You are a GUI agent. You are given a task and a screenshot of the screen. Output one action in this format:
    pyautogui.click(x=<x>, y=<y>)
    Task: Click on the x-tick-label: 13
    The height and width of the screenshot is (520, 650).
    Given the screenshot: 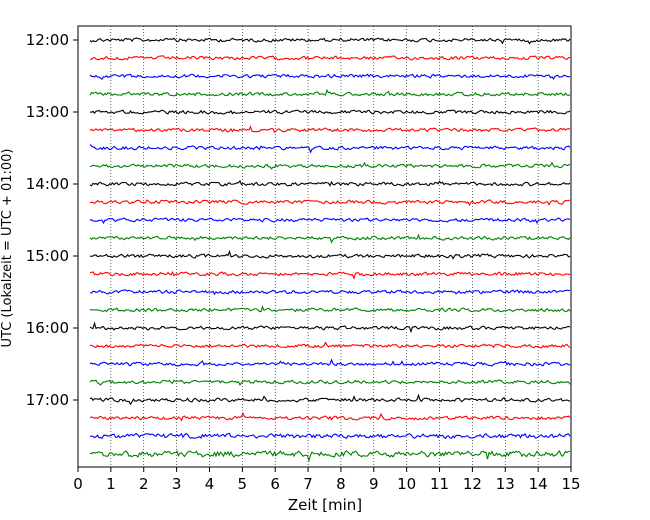 What is the action you would take?
    pyautogui.click(x=505, y=484)
    